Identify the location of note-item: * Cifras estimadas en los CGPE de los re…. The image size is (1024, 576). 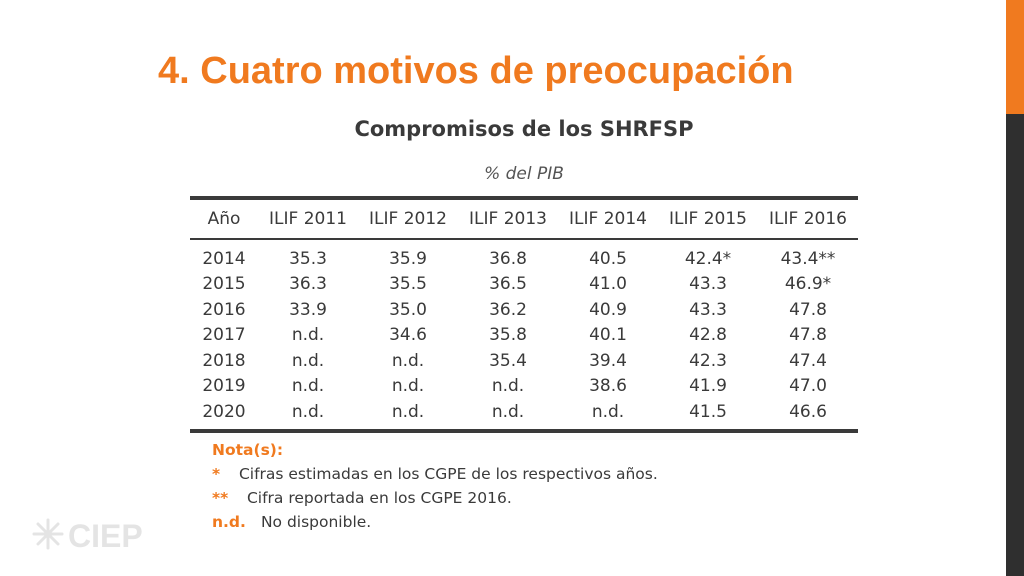
(435, 474).